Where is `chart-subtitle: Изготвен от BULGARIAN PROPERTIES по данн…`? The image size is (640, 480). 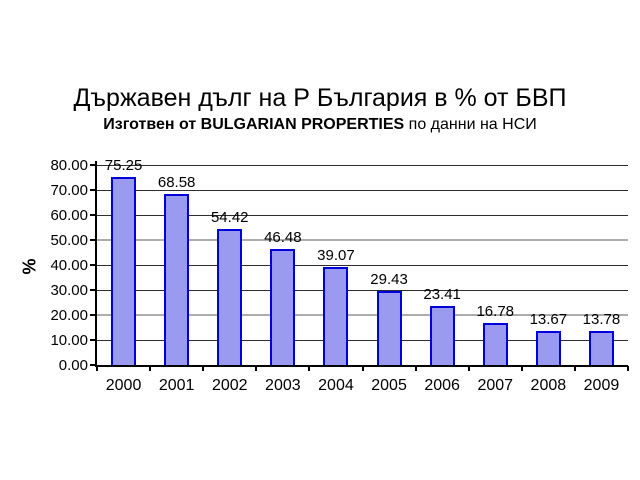 chart-subtitle: Изготвен от BULGARIAN PROPERTIES по данн… is located at coordinates (320, 125).